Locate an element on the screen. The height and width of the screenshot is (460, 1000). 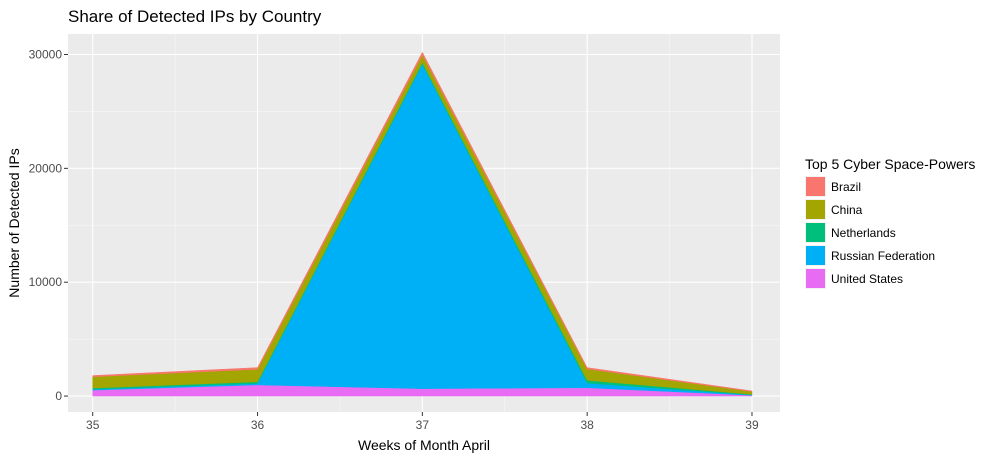
legend-swatch-united-states is located at coordinates (815, 278).